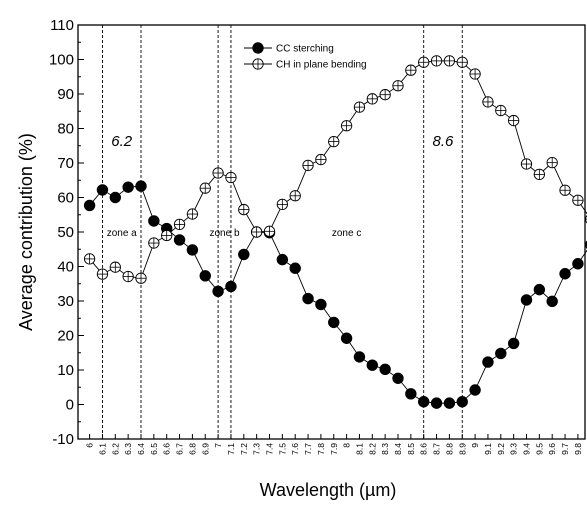 The image size is (587, 505). I want to click on y-tick-label: 10, so click(65, 370).